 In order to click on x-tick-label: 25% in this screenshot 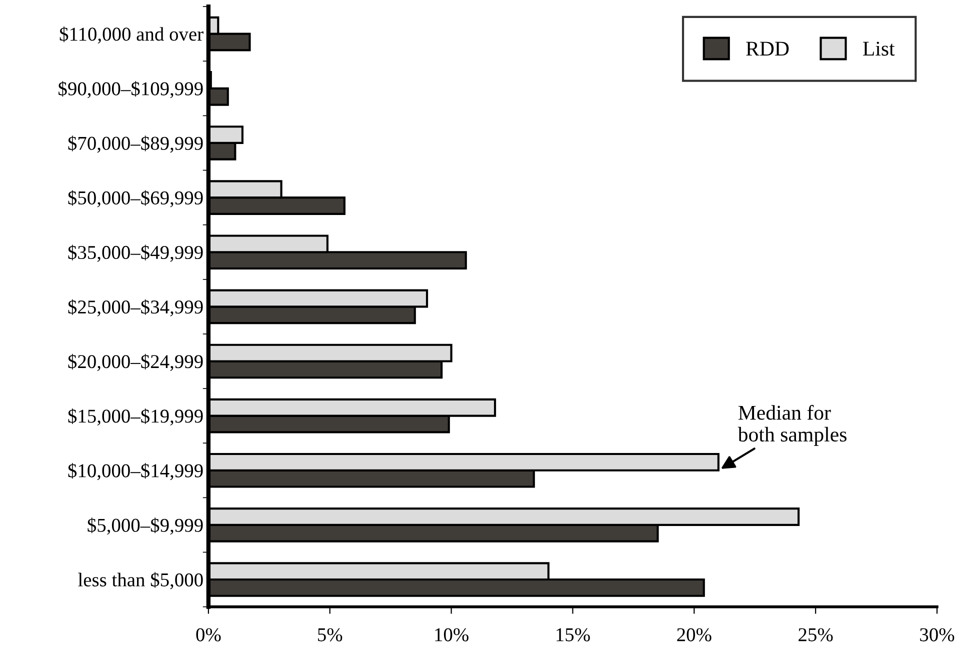, I will do `click(815, 635)`.